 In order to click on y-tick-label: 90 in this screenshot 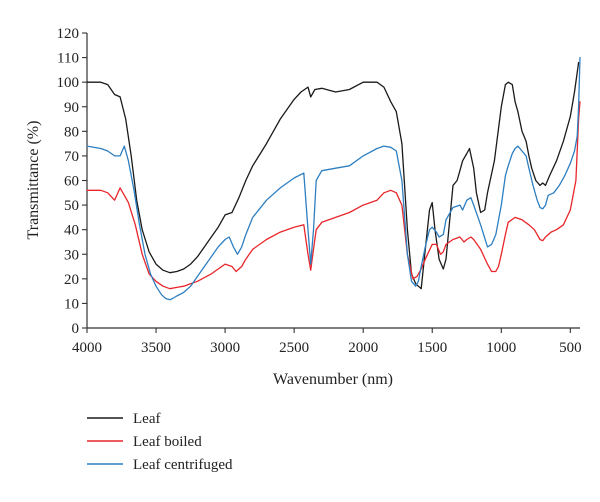, I will do `click(71, 108)`.